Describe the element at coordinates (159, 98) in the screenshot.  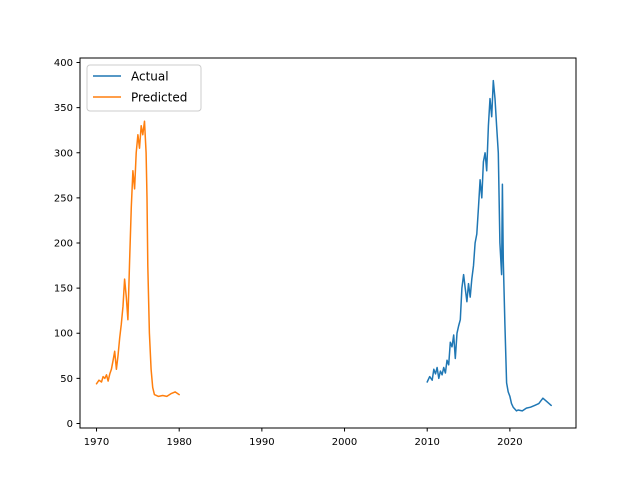
I see `legend-label-predicted: Predicted` at that location.